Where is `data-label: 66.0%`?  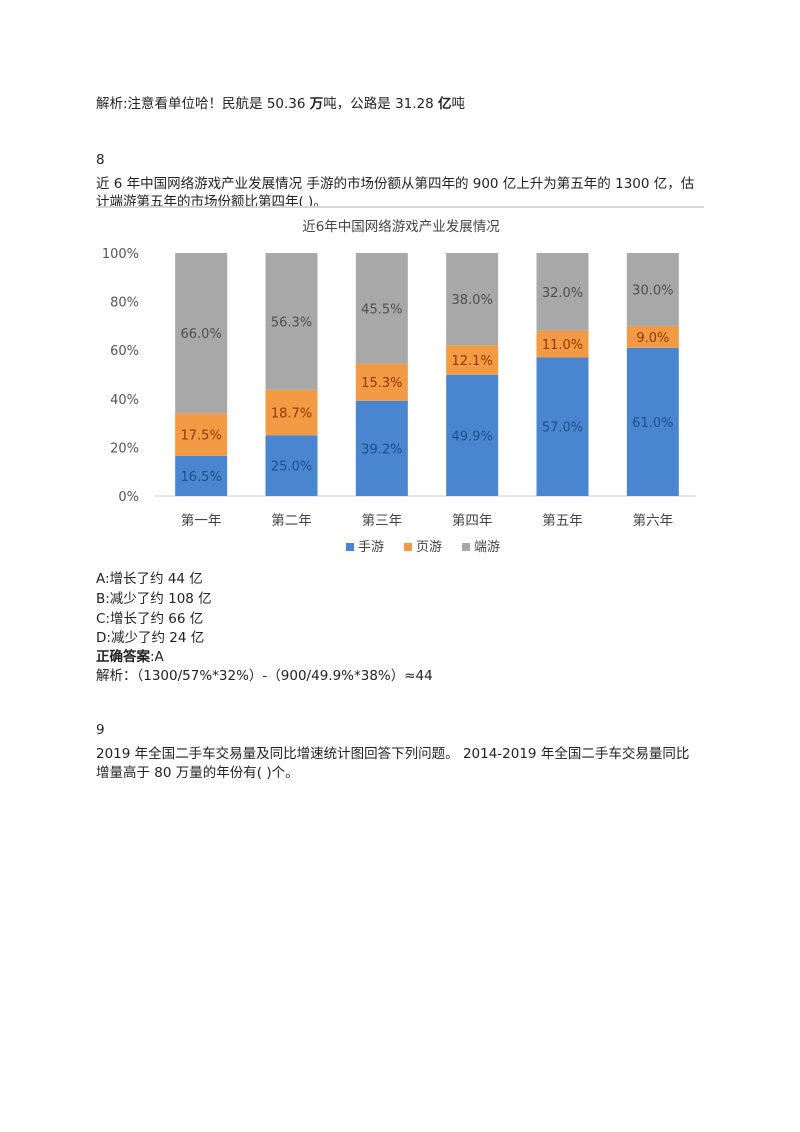 data-label: 66.0% is located at coordinates (201, 334).